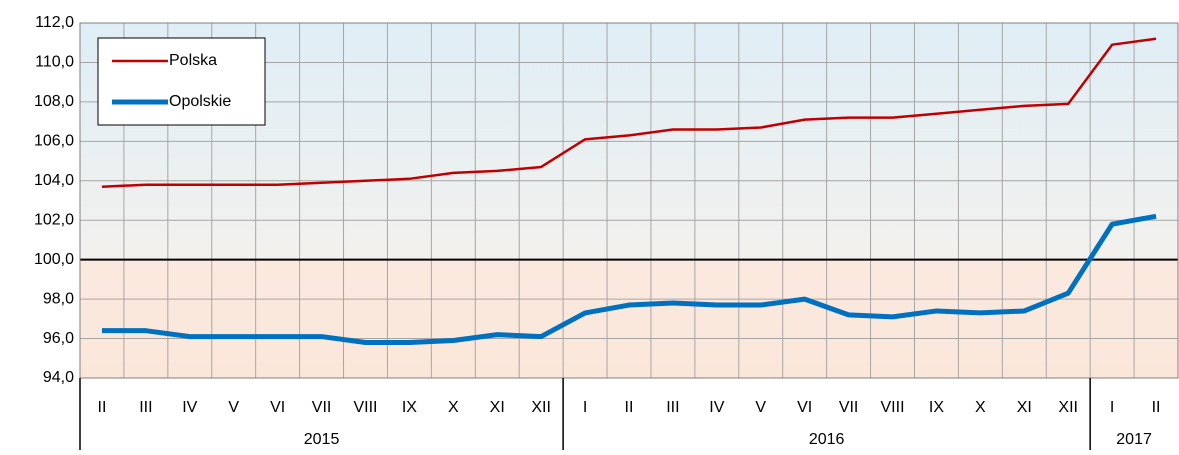 The image size is (1179, 455). What do you see at coordinates (193, 60) in the screenshot?
I see `legend-label: Polska` at bounding box center [193, 60].